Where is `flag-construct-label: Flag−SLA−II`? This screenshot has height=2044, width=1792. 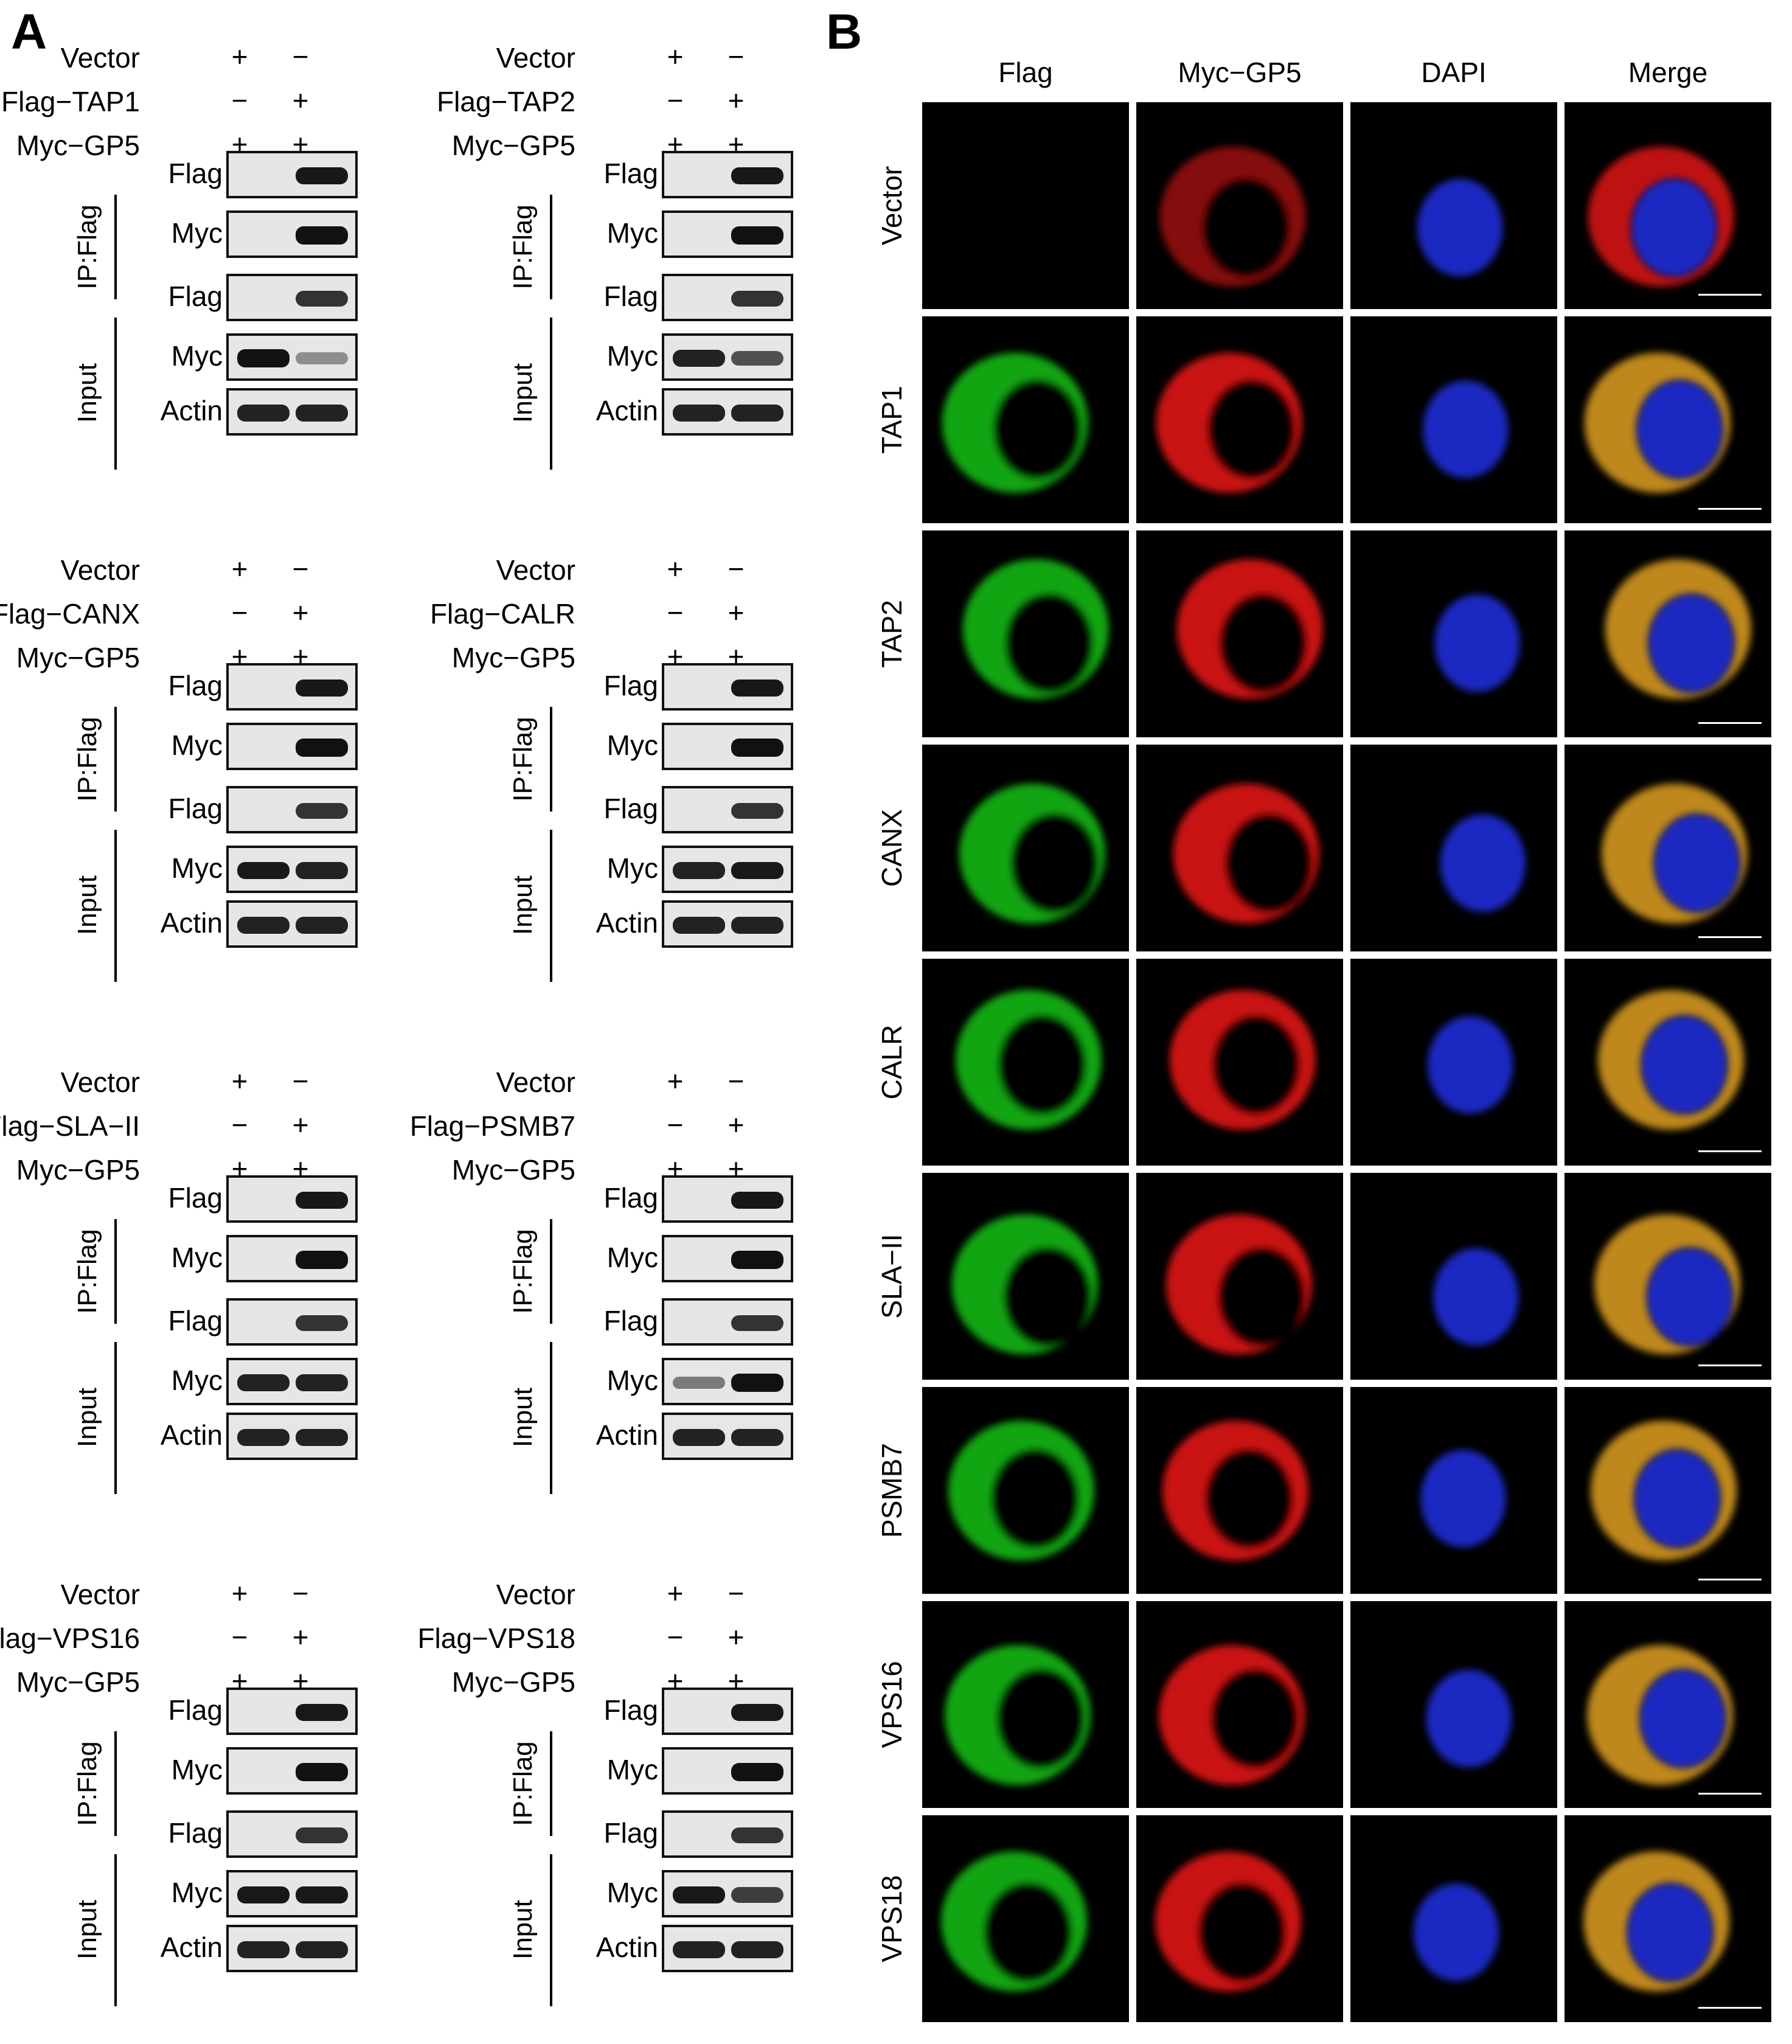
flag-construct-label: Flag−SLA−II is located at coordinates (70, 1126).